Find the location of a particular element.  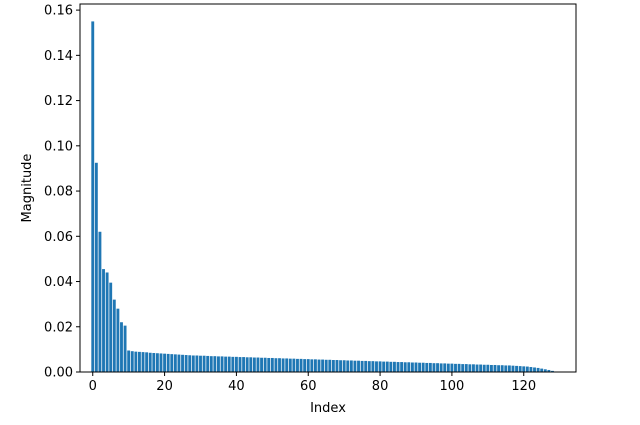

y-tick-label: 0.14 is located at coordinates (58, 56).